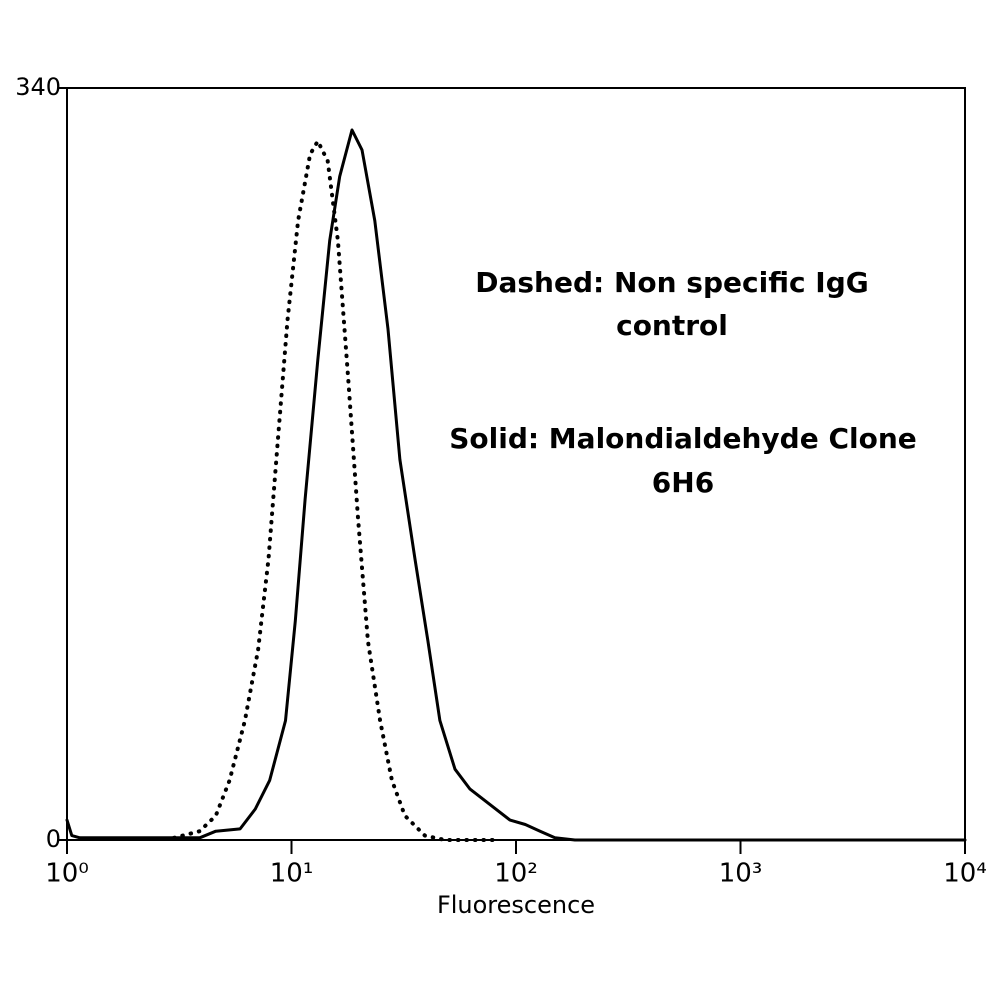 This screenshot has width=1000, height=1000. Describe the element at coordinates (516, 874) in the screenshot. I see `x-tick-label: 10²` at that location.